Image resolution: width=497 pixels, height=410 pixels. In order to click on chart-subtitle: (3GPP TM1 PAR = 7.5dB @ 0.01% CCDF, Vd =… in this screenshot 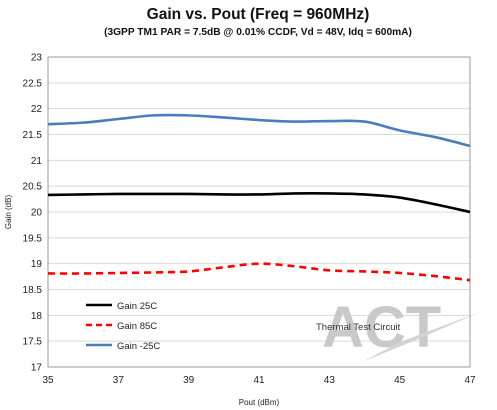, I will do `click(258, 32)`.